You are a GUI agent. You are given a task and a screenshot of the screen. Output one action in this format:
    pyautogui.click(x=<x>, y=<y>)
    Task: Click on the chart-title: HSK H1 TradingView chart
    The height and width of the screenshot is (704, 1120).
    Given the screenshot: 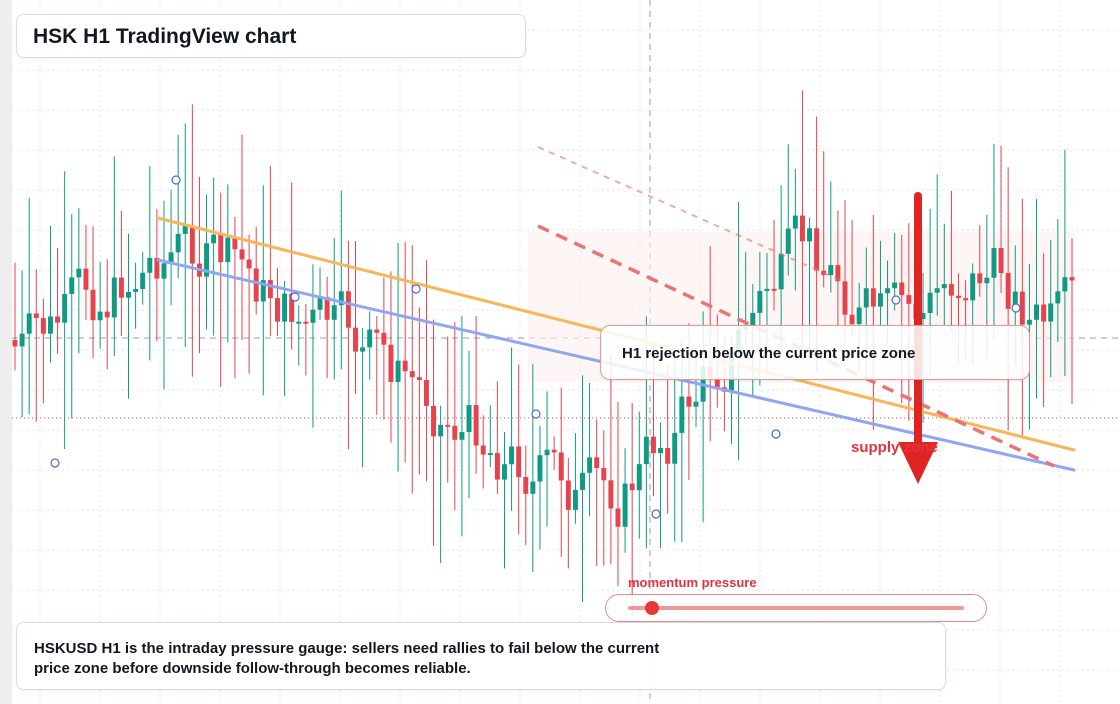 What is the action you would take?
    pyautogui.click(x=165, y=36)
    